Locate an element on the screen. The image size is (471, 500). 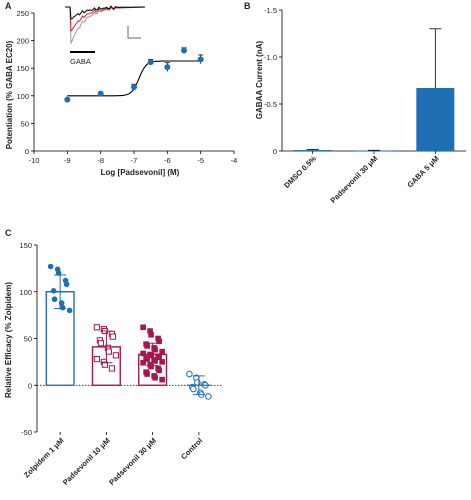
panel-b-y-tick-label: -1.5 is located at coordinates (270, 10).